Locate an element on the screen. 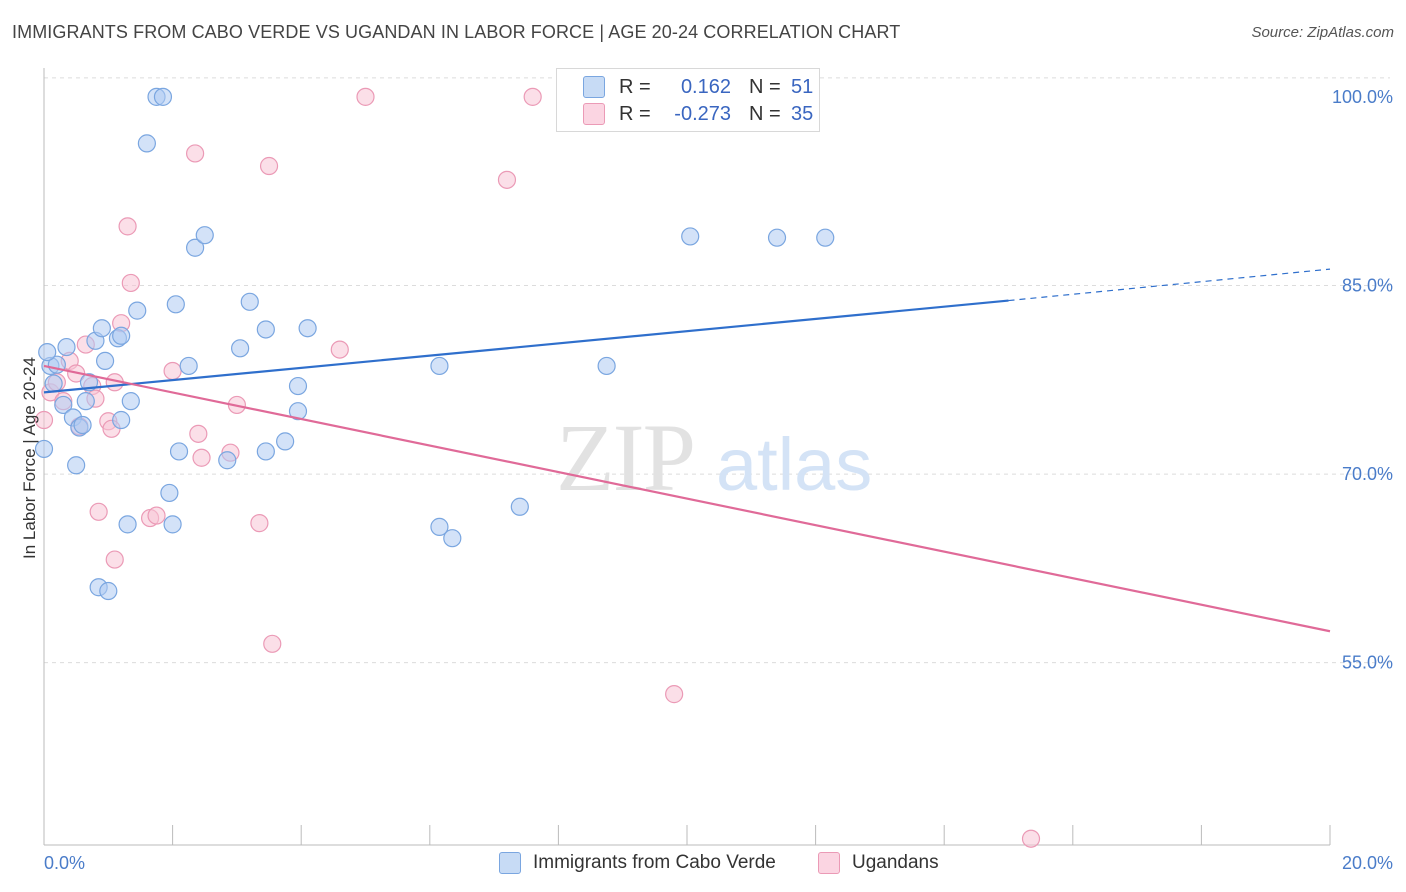  watermark-atlas: atlas is located at coordinates (794, 464).